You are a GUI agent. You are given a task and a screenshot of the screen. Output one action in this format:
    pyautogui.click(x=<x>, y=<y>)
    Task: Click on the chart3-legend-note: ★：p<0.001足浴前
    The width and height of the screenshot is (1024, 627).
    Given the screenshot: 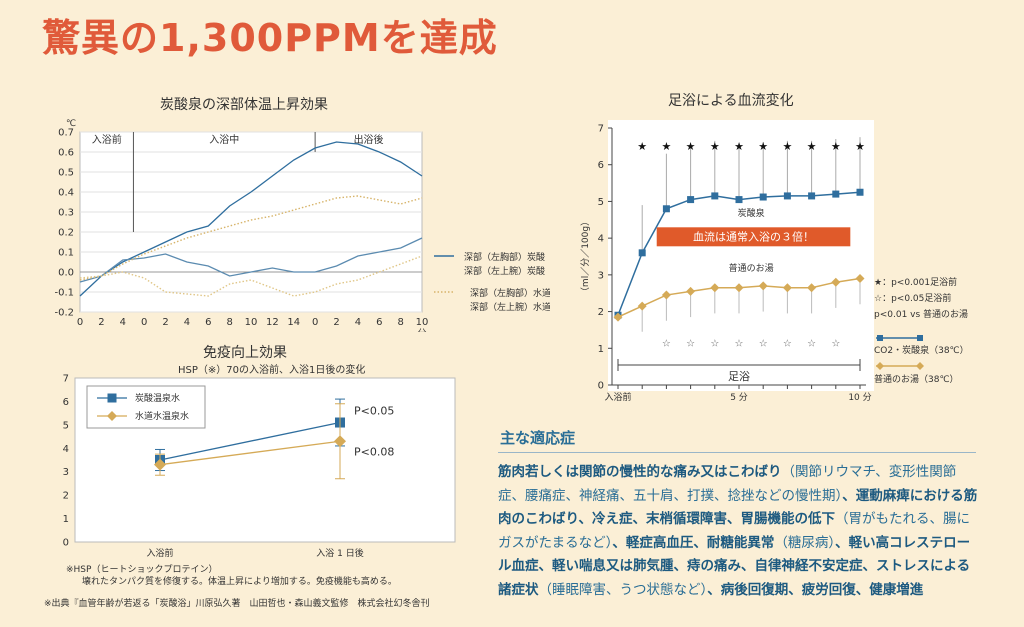 What is the action you would take?
    pyautogui.click(x=915, y=282)
    